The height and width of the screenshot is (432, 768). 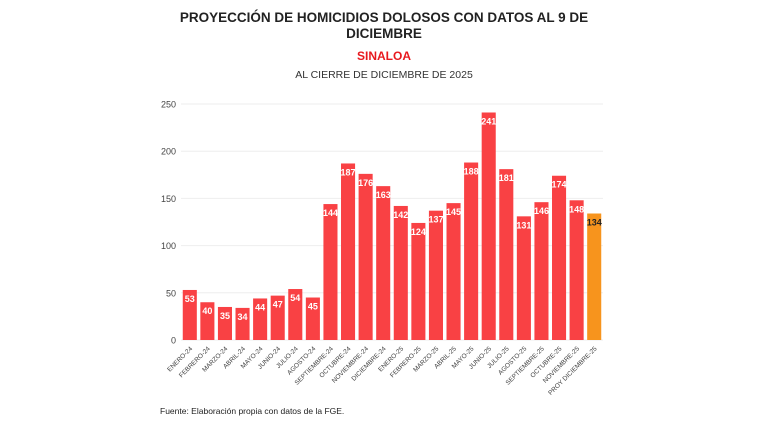 I want to click on data-label: 148, so click(x=576, y=209).